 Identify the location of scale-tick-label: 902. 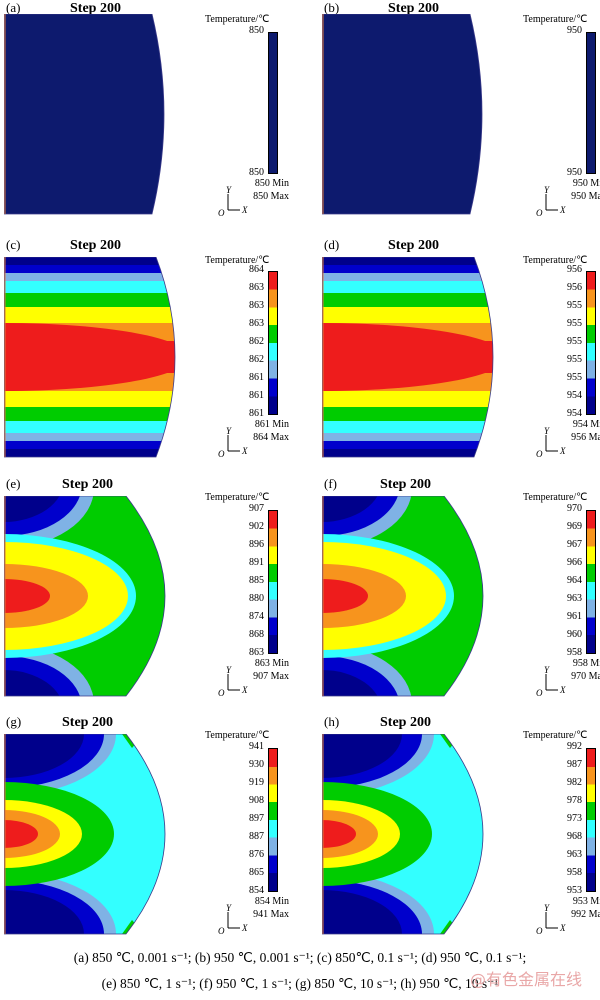
(256, 526).